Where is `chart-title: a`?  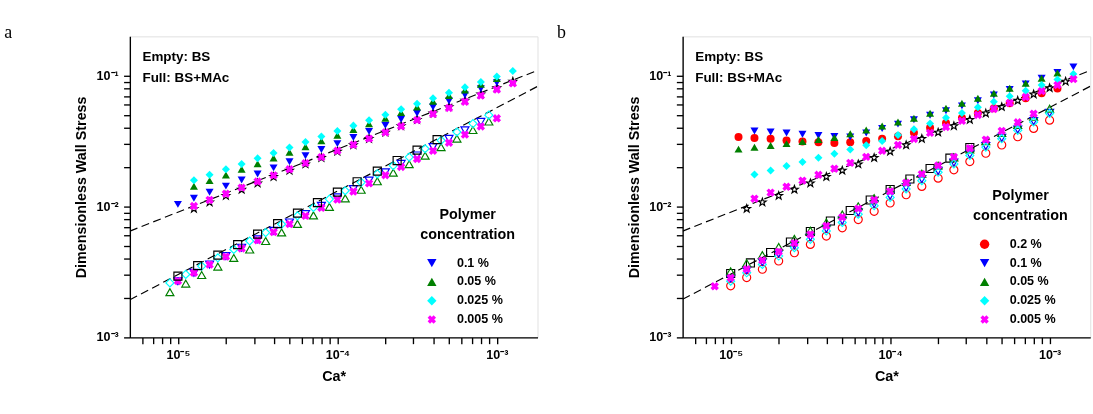
chart-title: a is located at coordinates (8, 32).